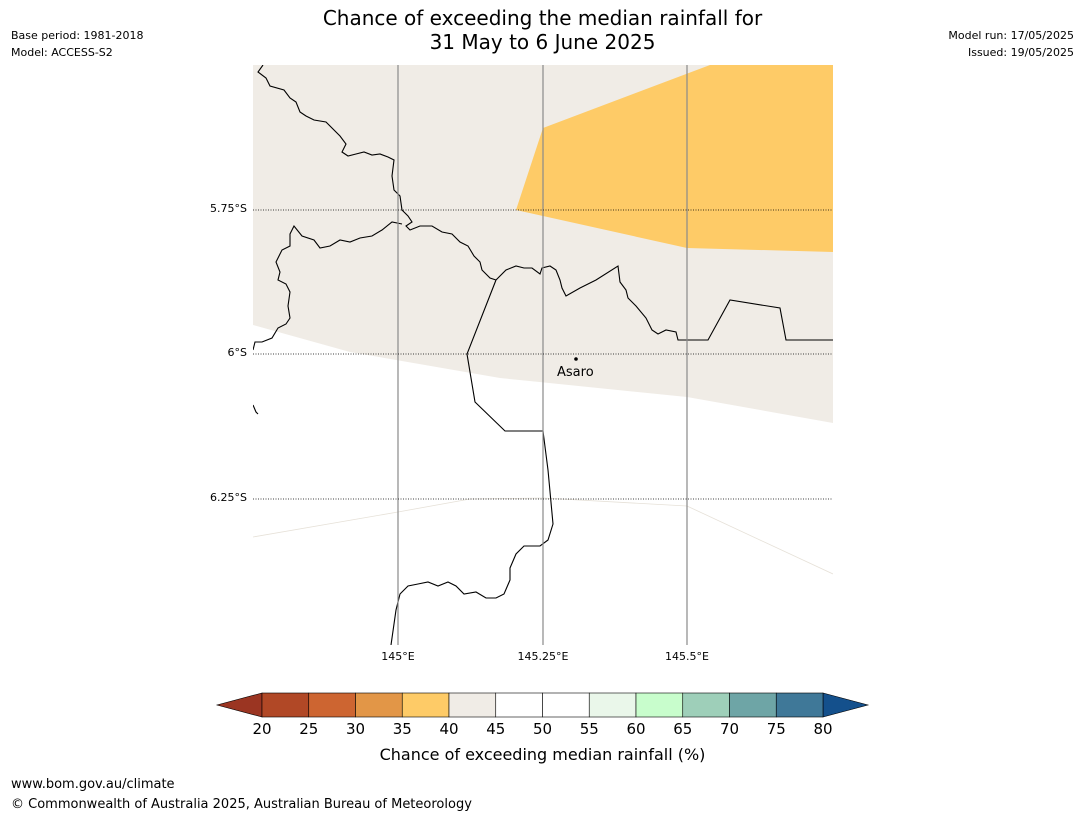 Image resolution: width=1085 pixels, height=816 pixels. What do you see at coordinates (77, 35) in the screenshot?
I see `base-period-text: Base period: 1981-2018` at bounding box center [77, 35].